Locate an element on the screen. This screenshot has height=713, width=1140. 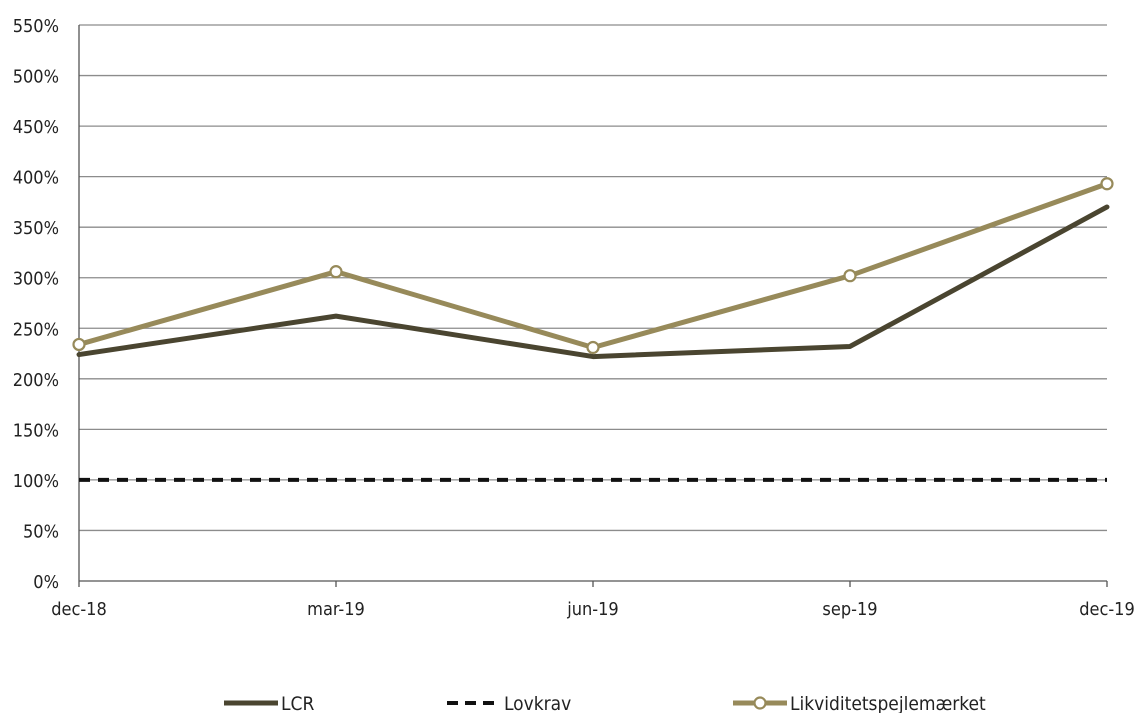
y-tick-label: 400% is located at coordinates (36, 178).